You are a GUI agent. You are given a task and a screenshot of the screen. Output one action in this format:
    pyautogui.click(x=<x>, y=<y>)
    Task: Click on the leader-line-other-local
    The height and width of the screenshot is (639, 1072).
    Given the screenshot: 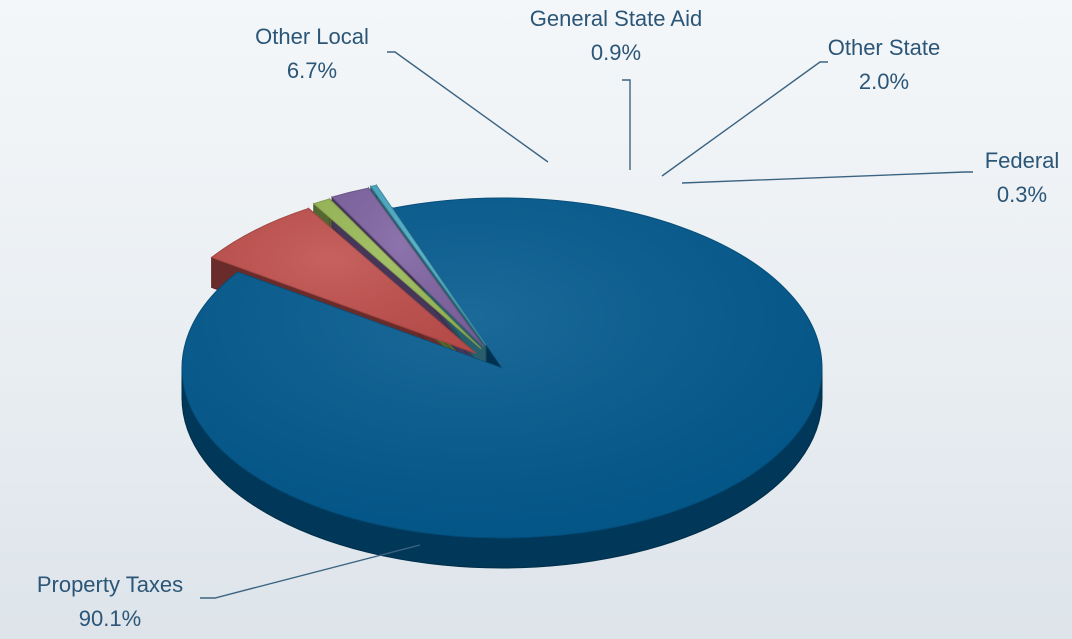 What is the action you would take?
    pyautogui.click(x=468, y=107)
    